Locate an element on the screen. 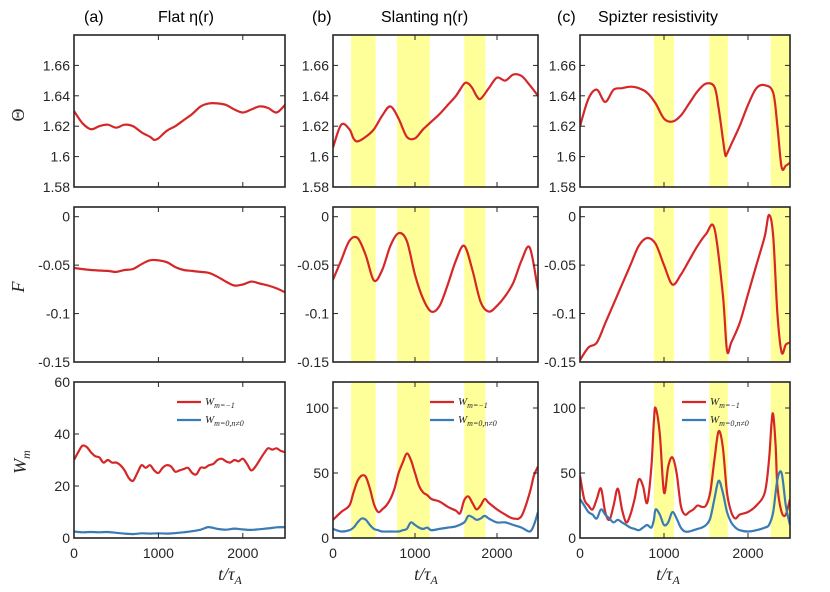 This screenshot has width=830, height=592. legend-label-c-W-1: Wm=0,n≠0 is located at coordinates (729, 421).